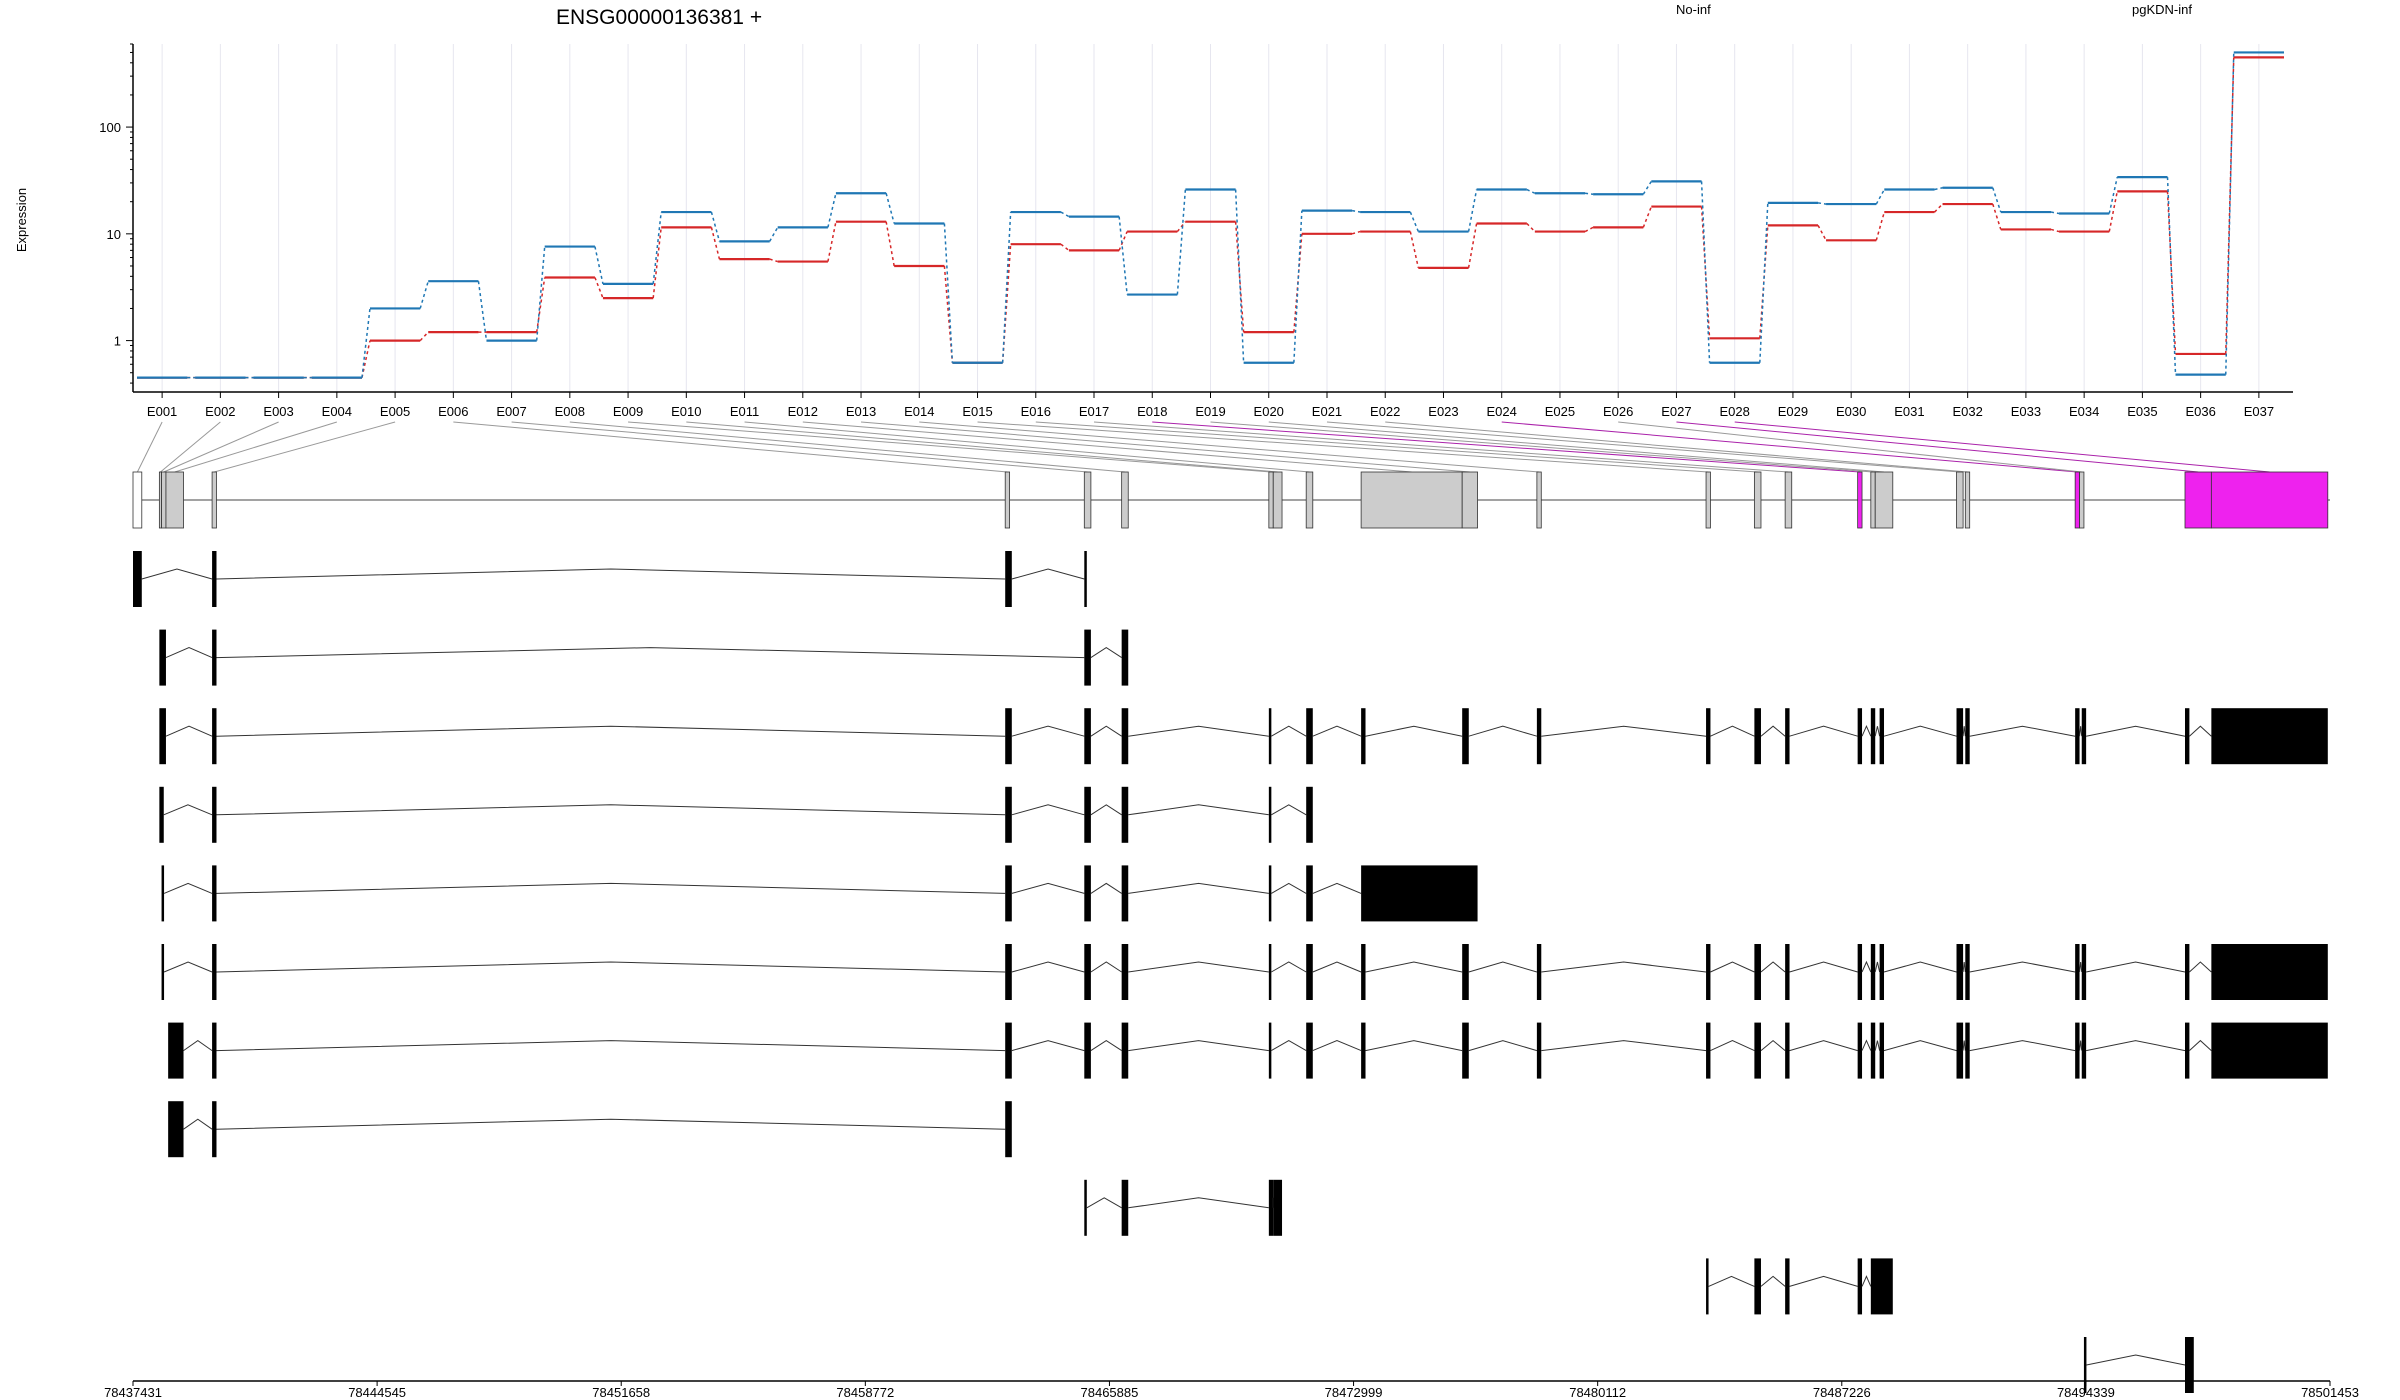 The image size is (2400, 1400). I want to click on series-1-step-E008, so click(599, 265).